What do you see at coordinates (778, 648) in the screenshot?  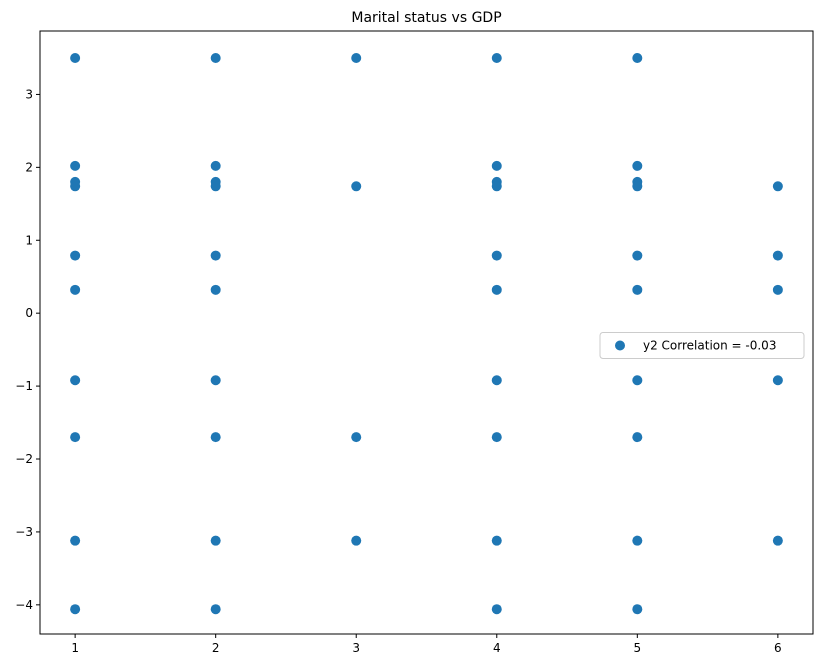 I see `x-tick-label: 6` at bounding box center [778, 648].